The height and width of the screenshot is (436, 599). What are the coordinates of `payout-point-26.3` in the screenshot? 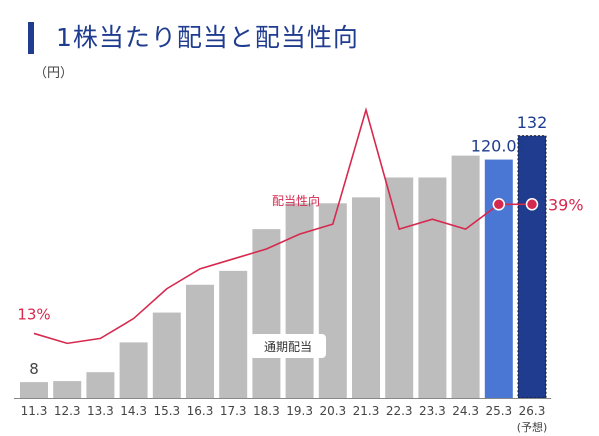 It's located at (532, 204).